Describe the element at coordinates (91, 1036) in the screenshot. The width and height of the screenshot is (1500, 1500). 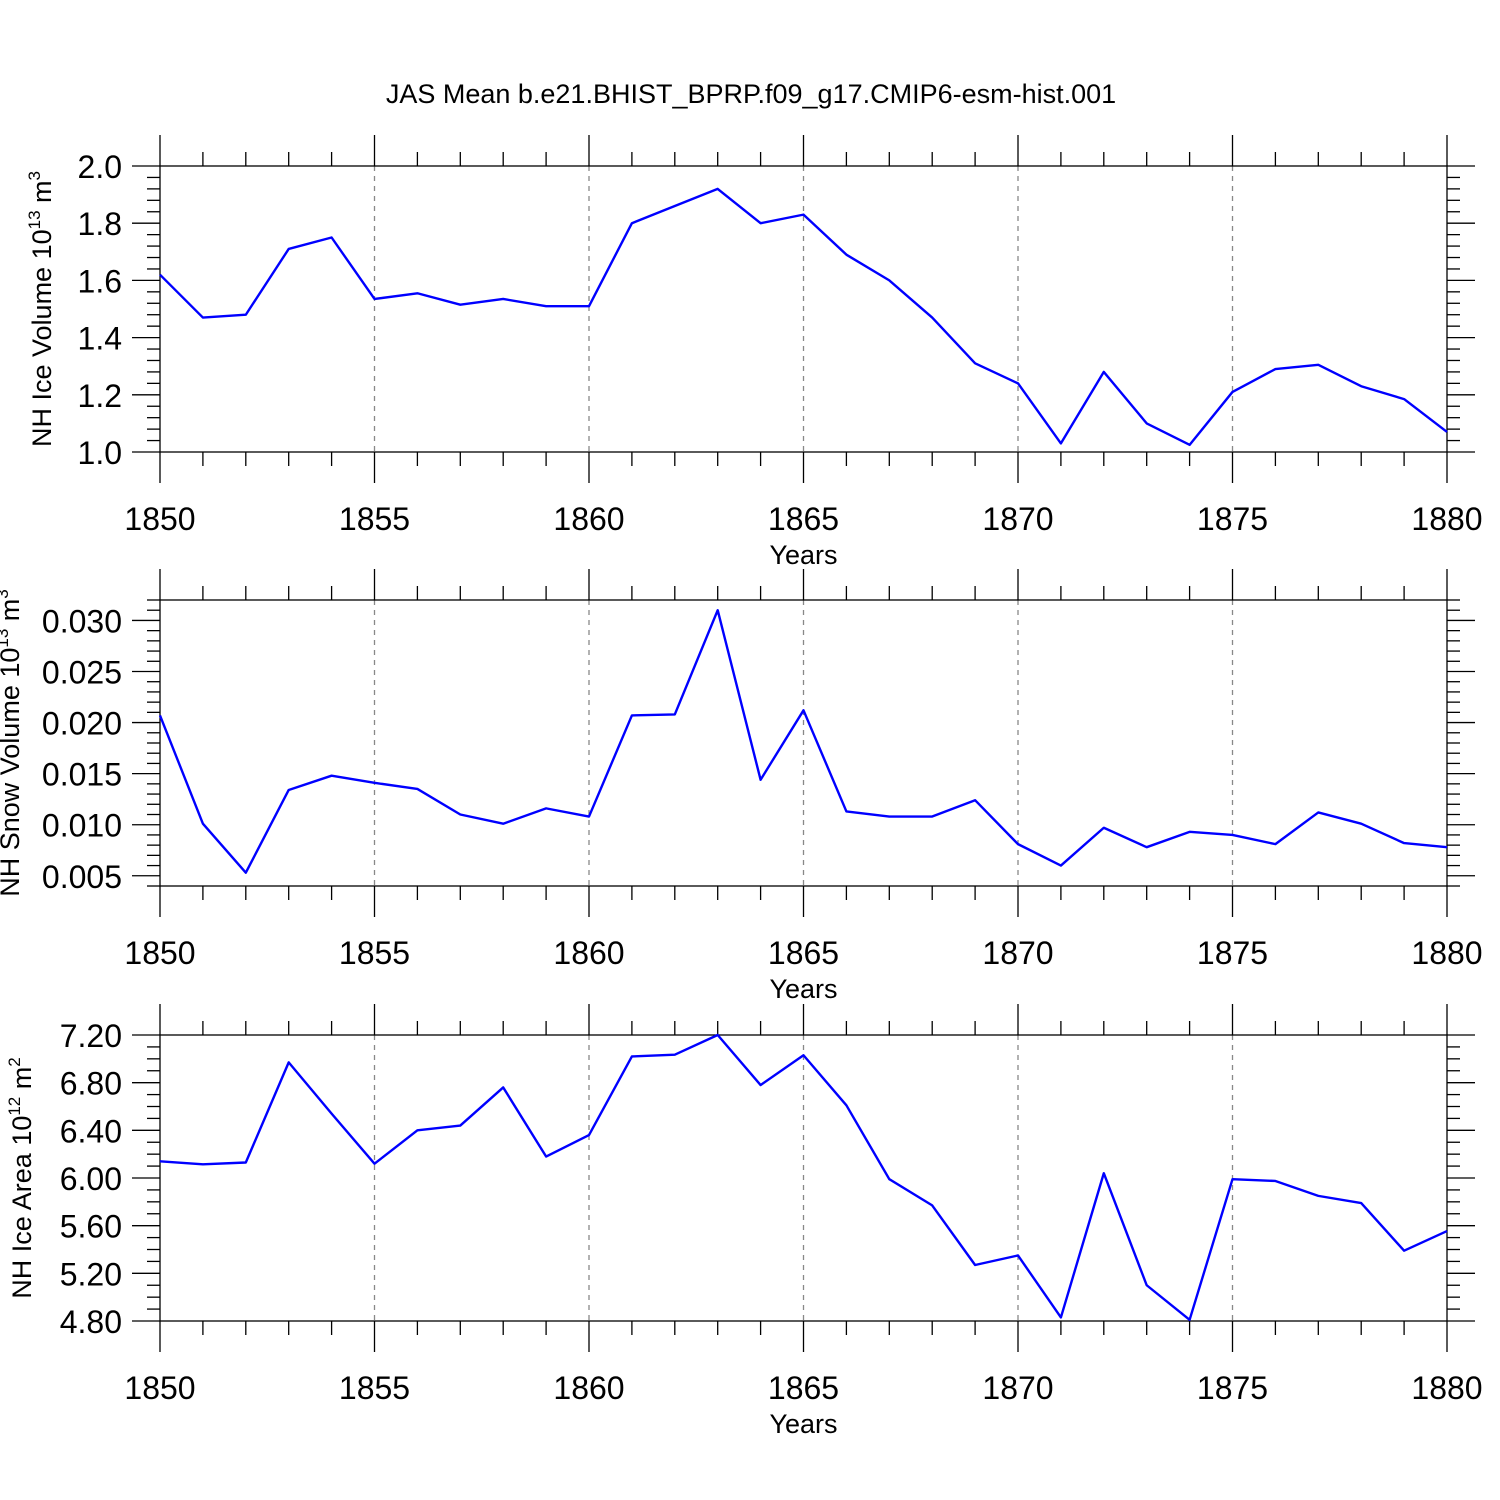
I see `y-tick-label: 7.20` at that location.